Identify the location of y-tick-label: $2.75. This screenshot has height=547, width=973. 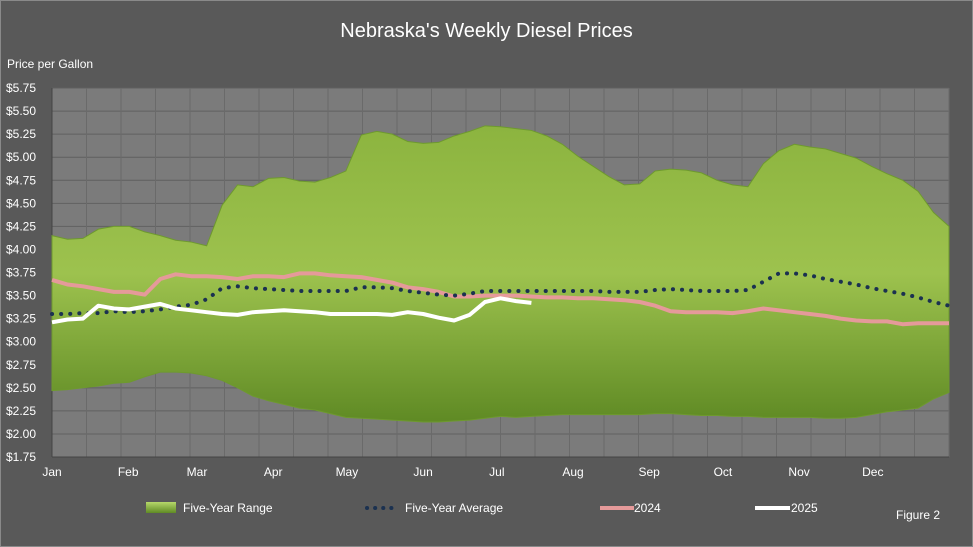
(21, 365).